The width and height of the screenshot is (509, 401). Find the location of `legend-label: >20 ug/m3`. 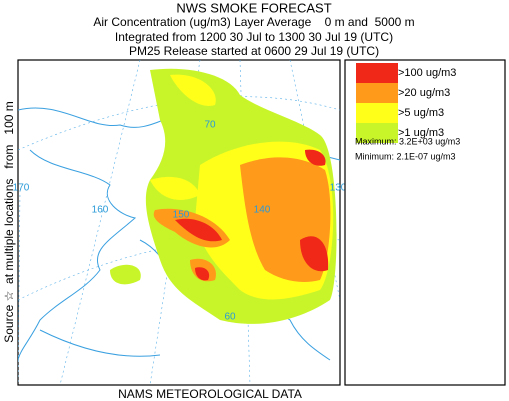

legend-label: >20 ug/m3 is located at coordinates (424, 93).